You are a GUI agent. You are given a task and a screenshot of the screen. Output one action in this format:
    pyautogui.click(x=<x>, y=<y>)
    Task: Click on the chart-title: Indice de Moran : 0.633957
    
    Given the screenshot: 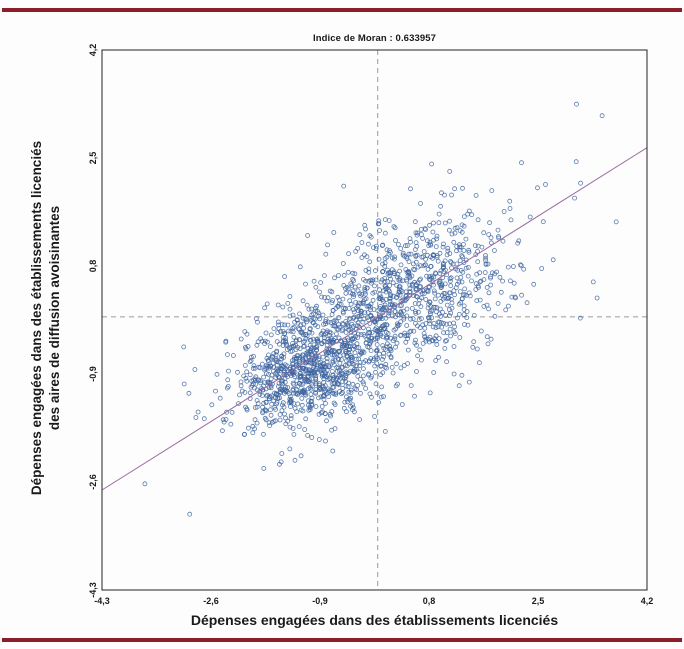 What is the action you would take?
    pyautogui.click(x=374, y=38)
    